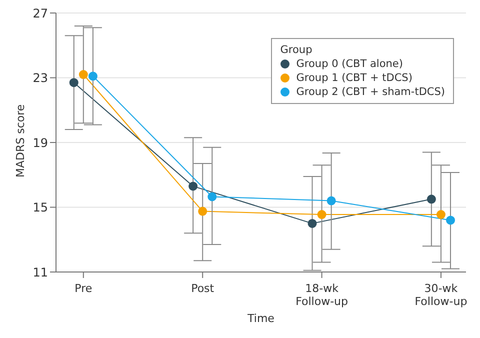 The image size is (480, 338). I want to click on y-tick-label: 23, so click(40, 78).